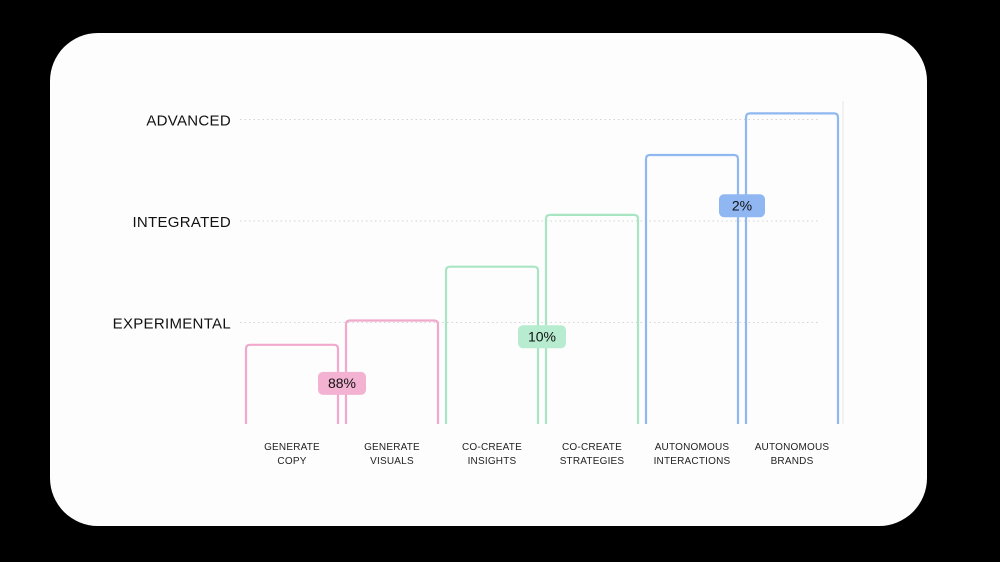  Describe the element at coordinates (592, 461) in the screenshot. I see `category-label: STRATEGIES` at that location.